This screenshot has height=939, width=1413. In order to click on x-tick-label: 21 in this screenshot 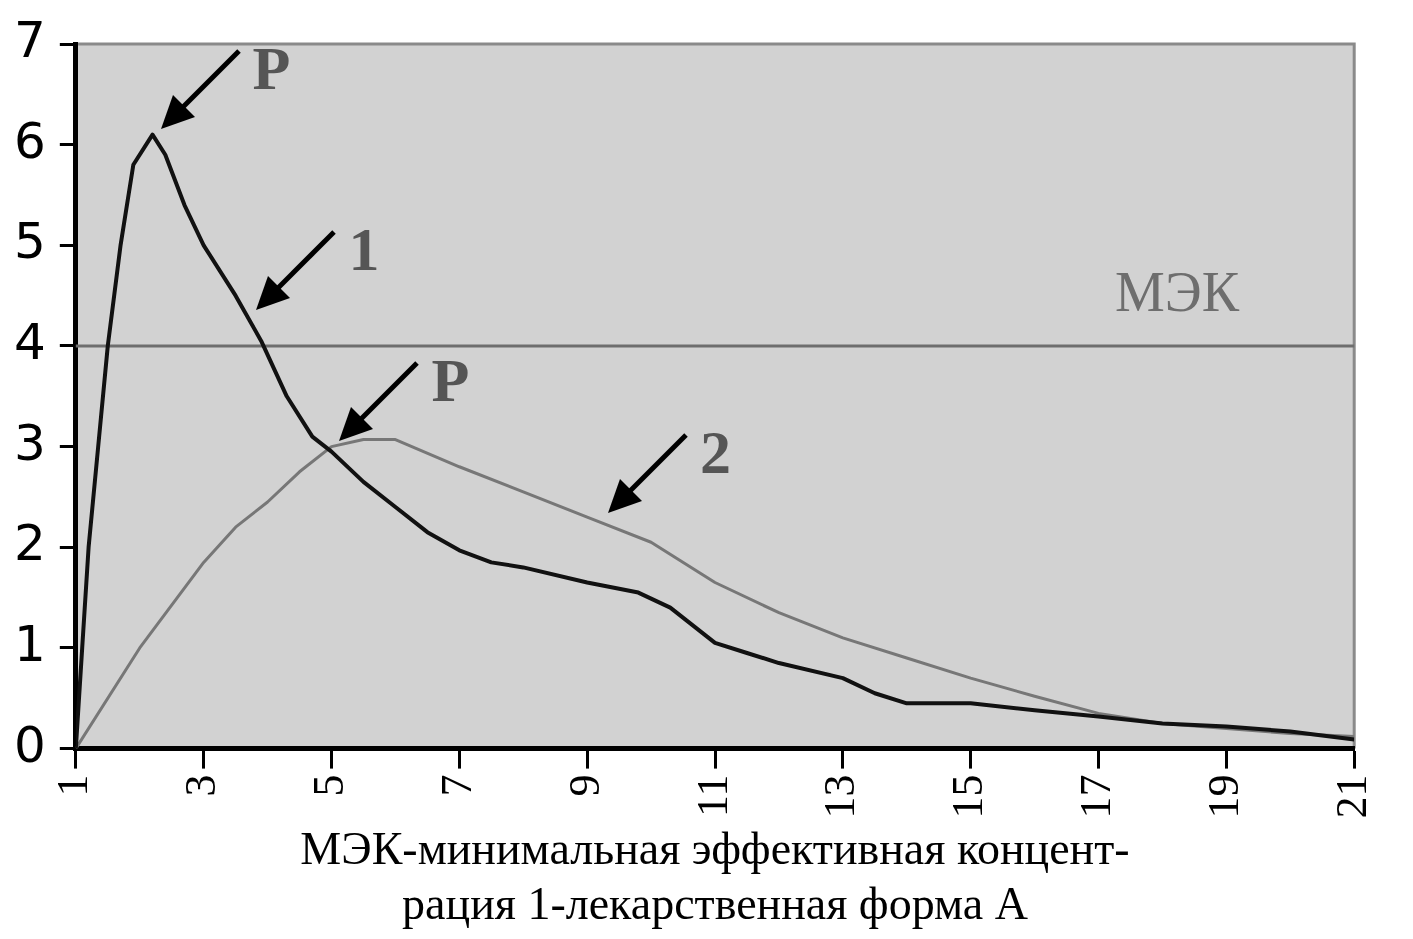, I will do `click(1351, 796)`.